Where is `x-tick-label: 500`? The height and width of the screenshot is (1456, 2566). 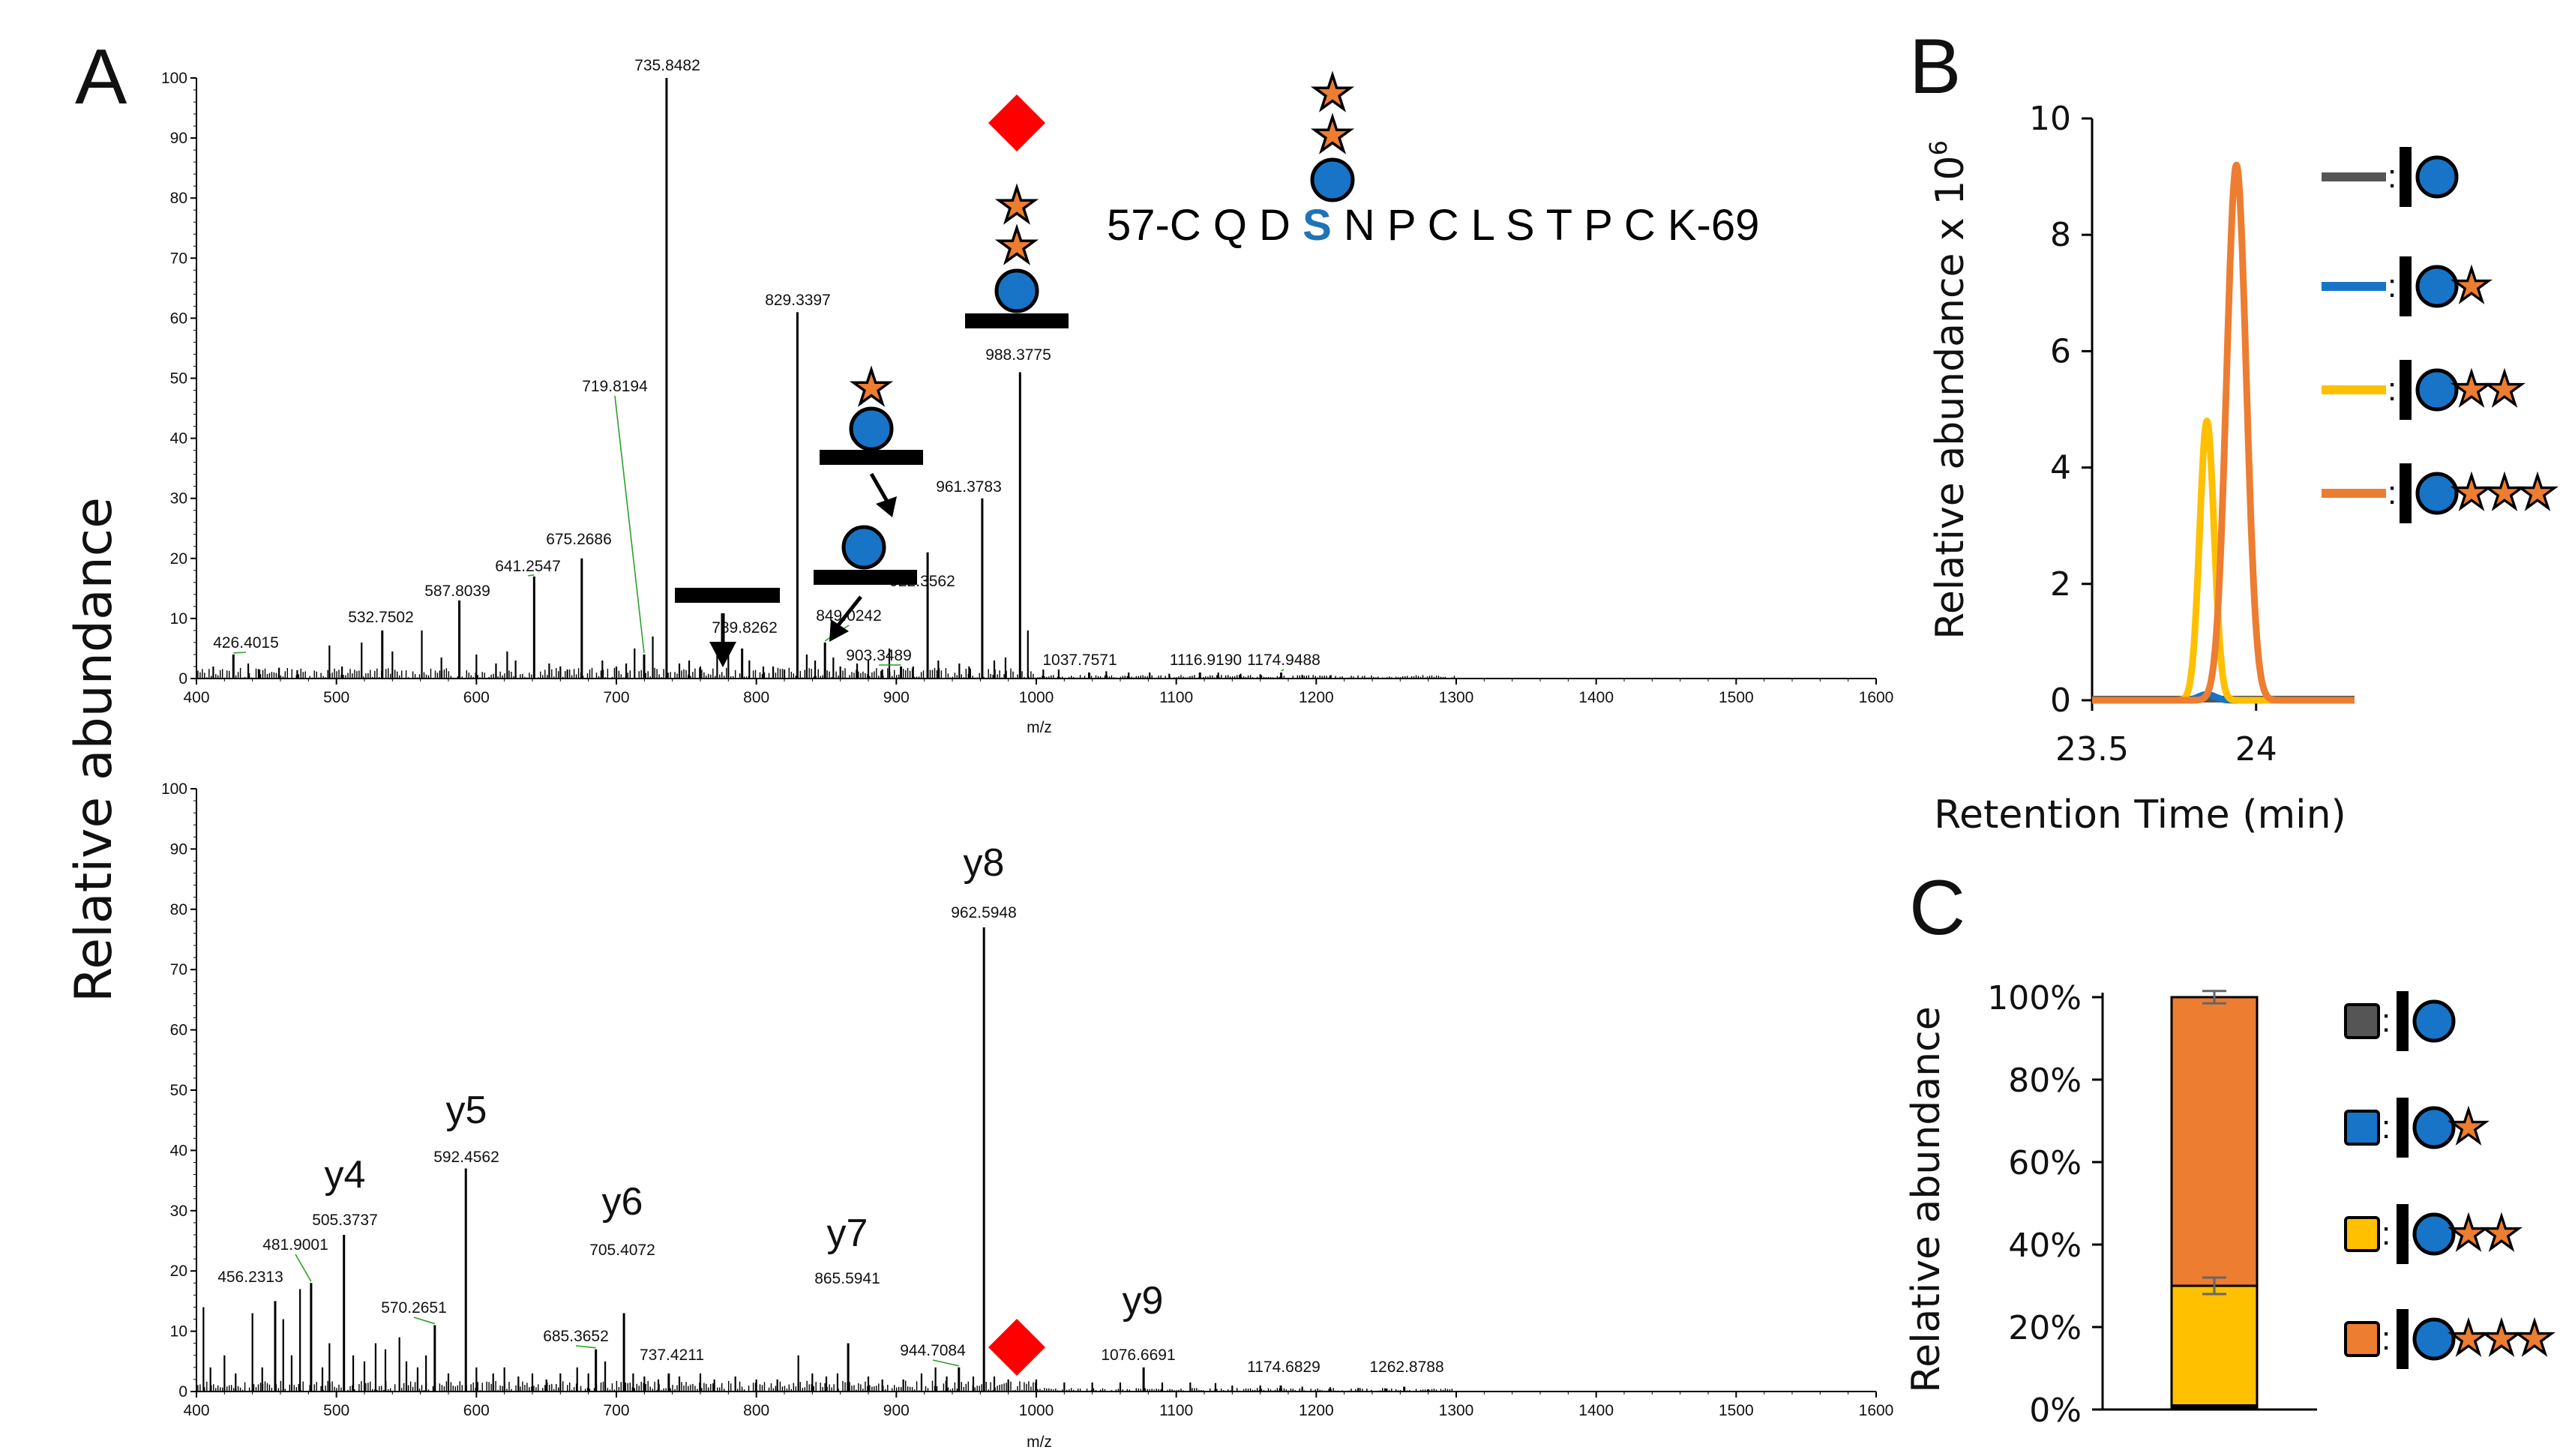
x-tick-label: 500 is located at coordinates (336, 1410).